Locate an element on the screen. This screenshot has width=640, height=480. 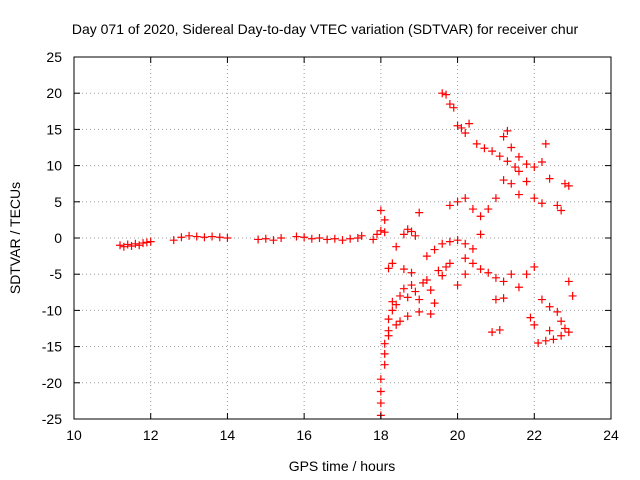
y-axis-label: SDTVAR / TECUs is located at coordinates (15, 238).